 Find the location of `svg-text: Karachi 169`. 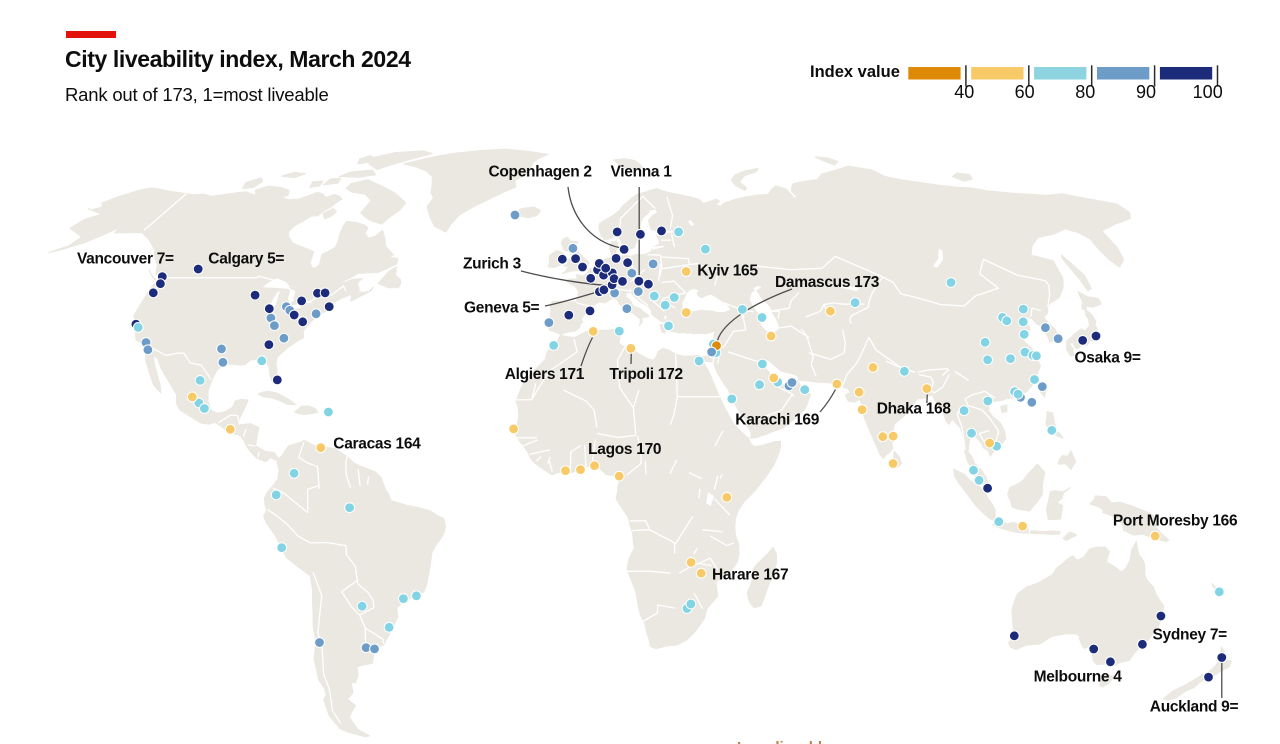

svg-text: Karachi 169 is located at coordinates (777, 420).